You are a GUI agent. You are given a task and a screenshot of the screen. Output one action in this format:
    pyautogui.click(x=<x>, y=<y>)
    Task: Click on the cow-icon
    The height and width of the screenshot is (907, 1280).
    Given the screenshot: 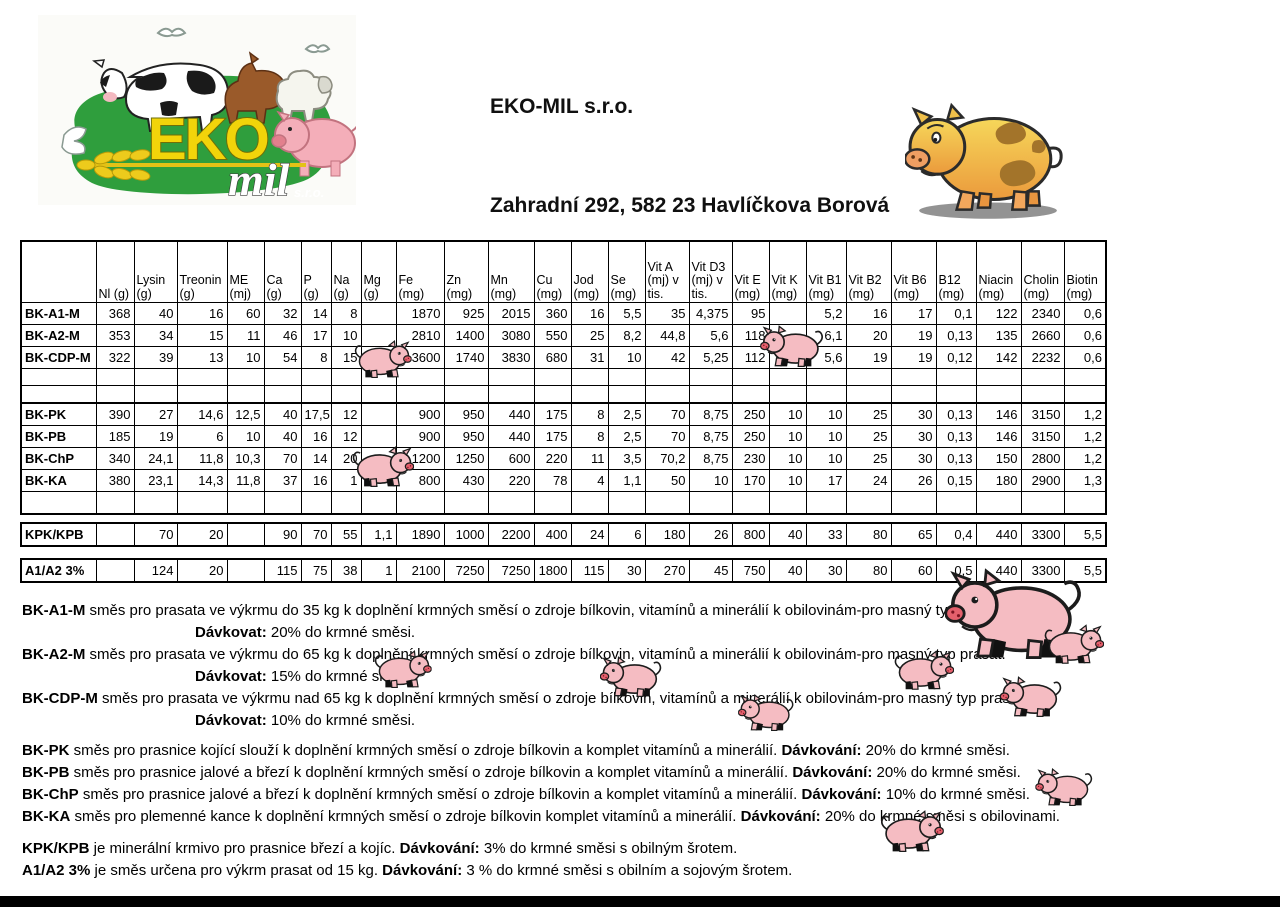 What is the action you would take?
    pyautogui.click(x=161, y=95)
    